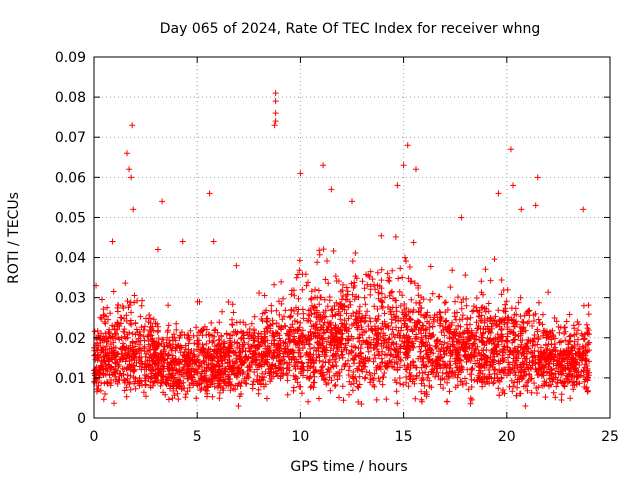 This screenshot has height=480, width=640. Describe the element at coordinates (610, 437) in the screenshot. I see `x-tick-label: 25` at that location.